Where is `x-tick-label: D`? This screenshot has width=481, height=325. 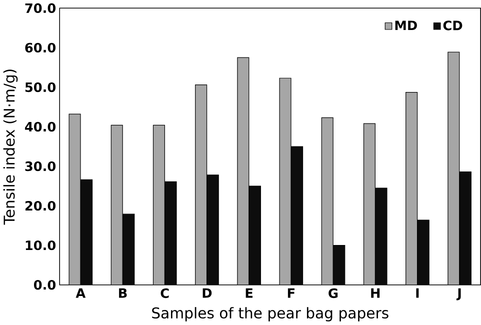
x-tick-label: D is located at coordinates (207, 293).